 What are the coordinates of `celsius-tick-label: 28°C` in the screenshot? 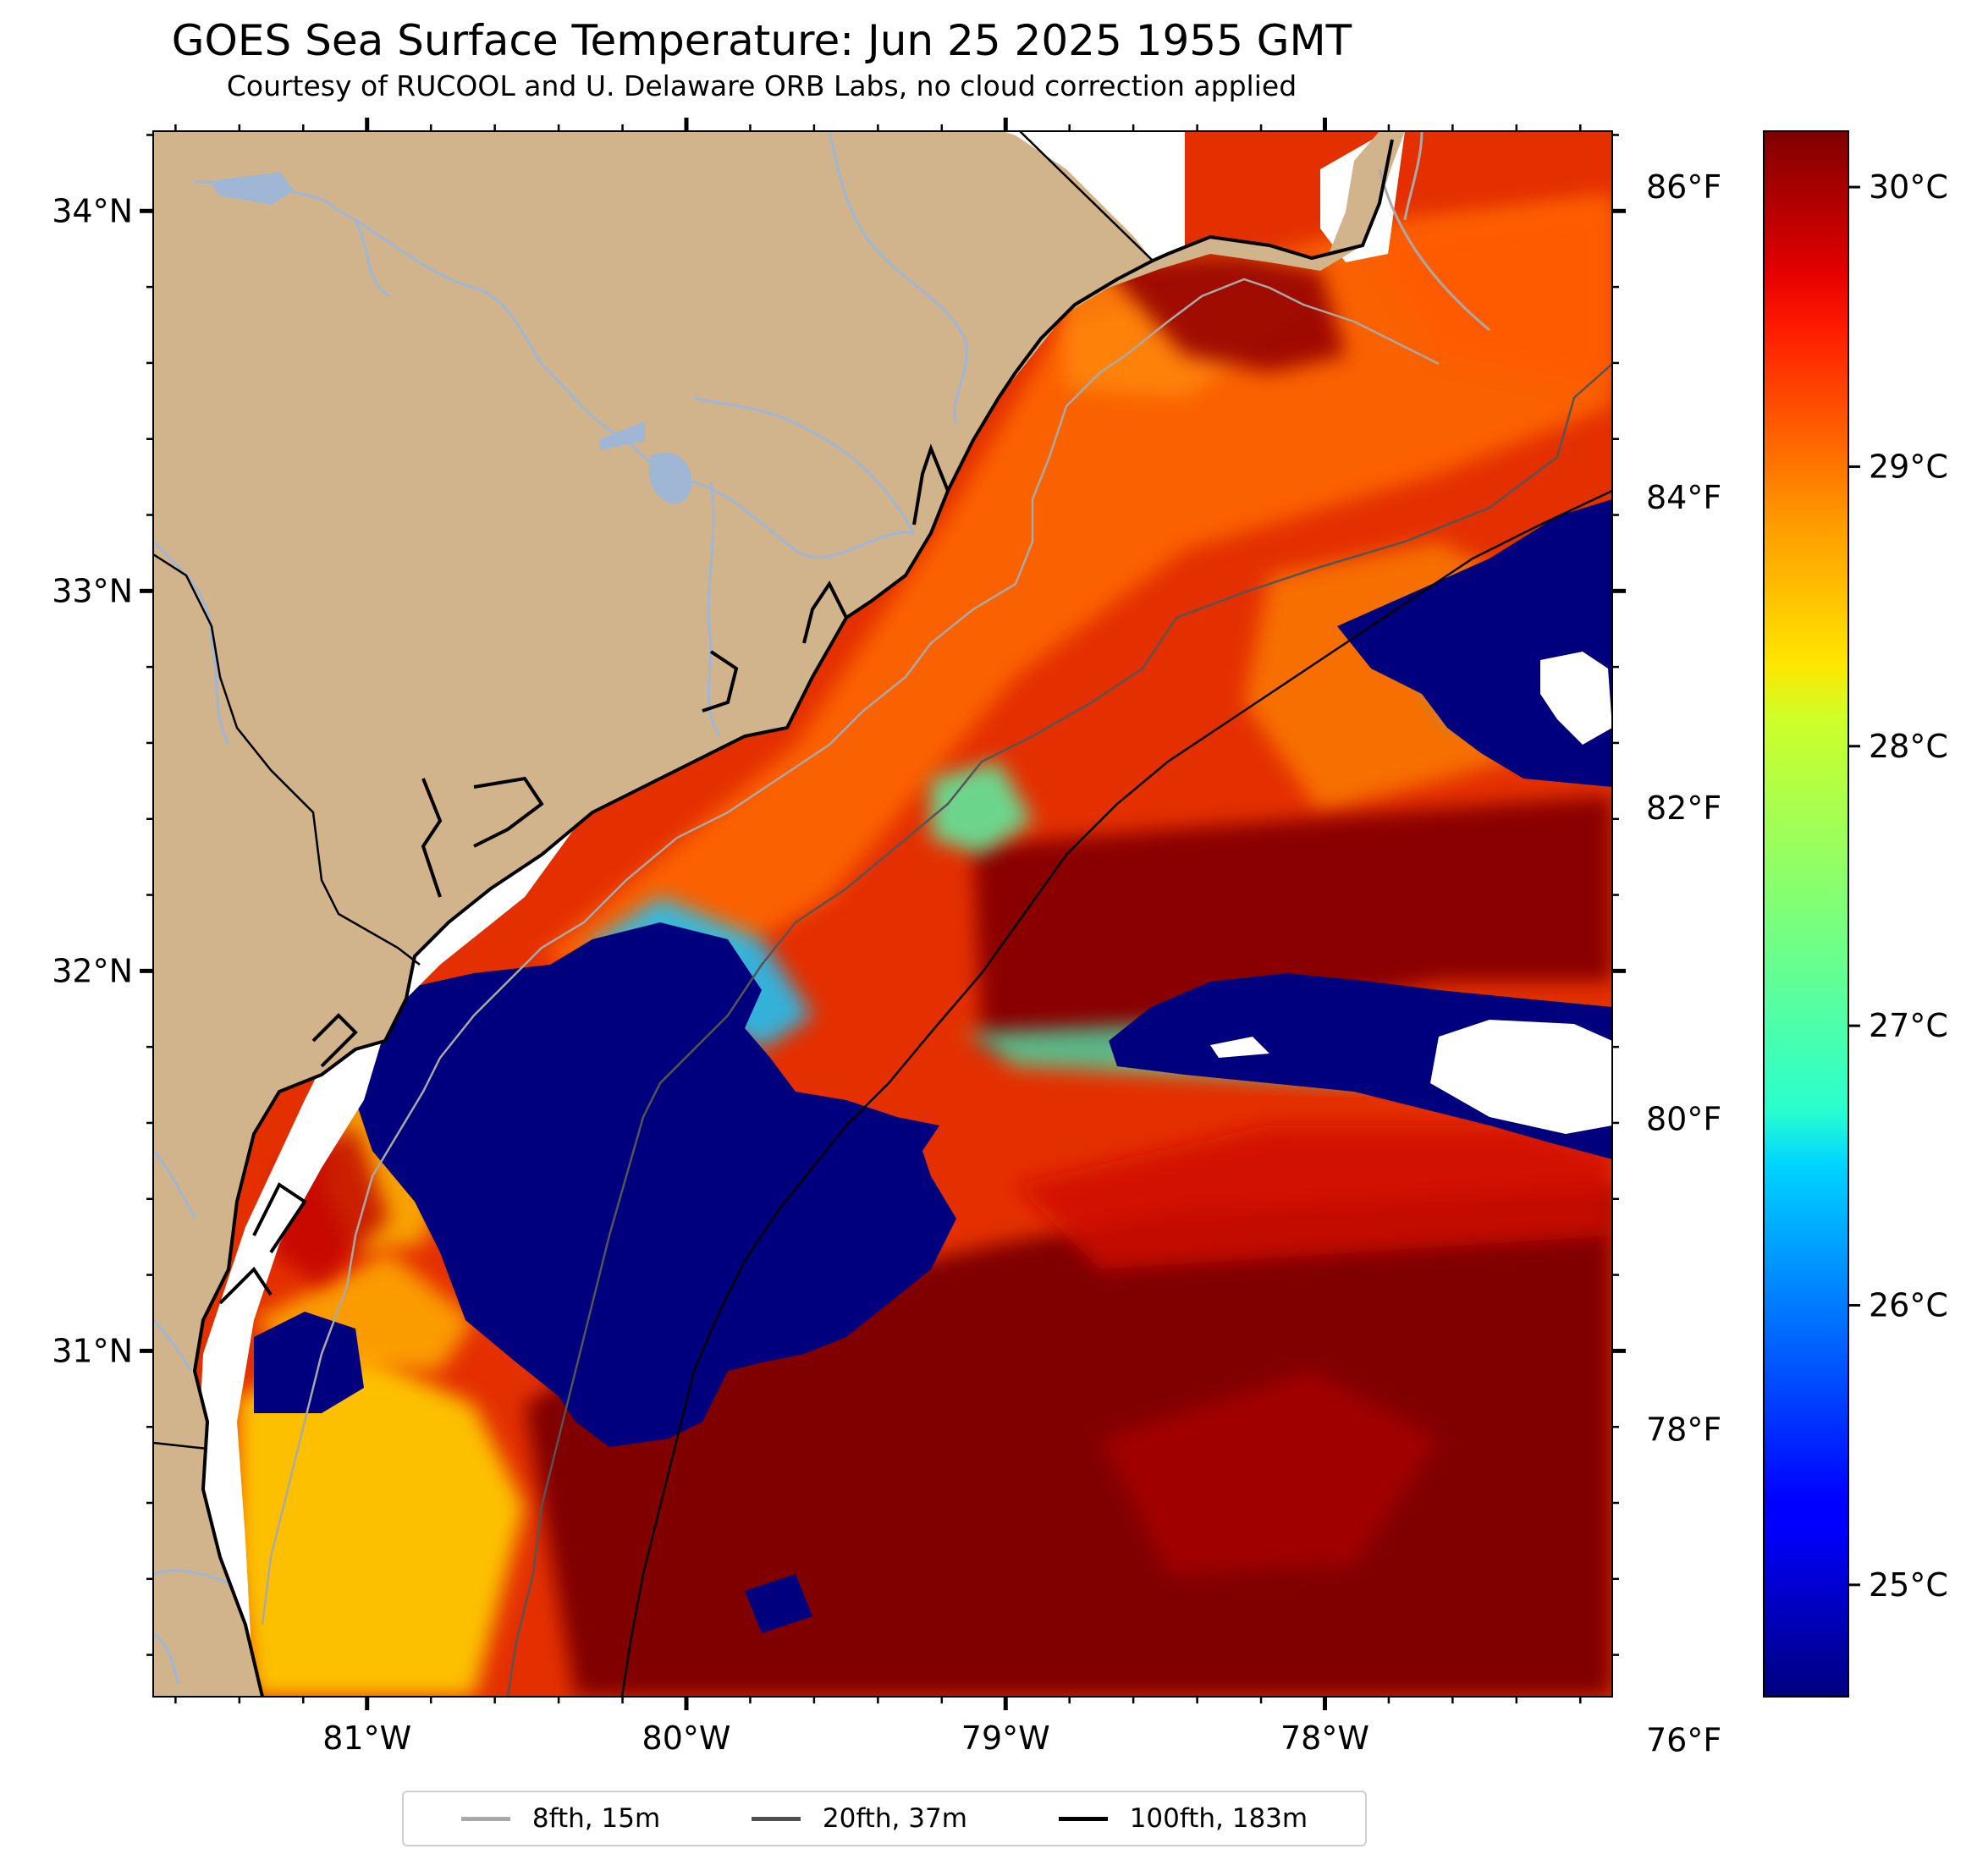 It's located at (1908, 747).